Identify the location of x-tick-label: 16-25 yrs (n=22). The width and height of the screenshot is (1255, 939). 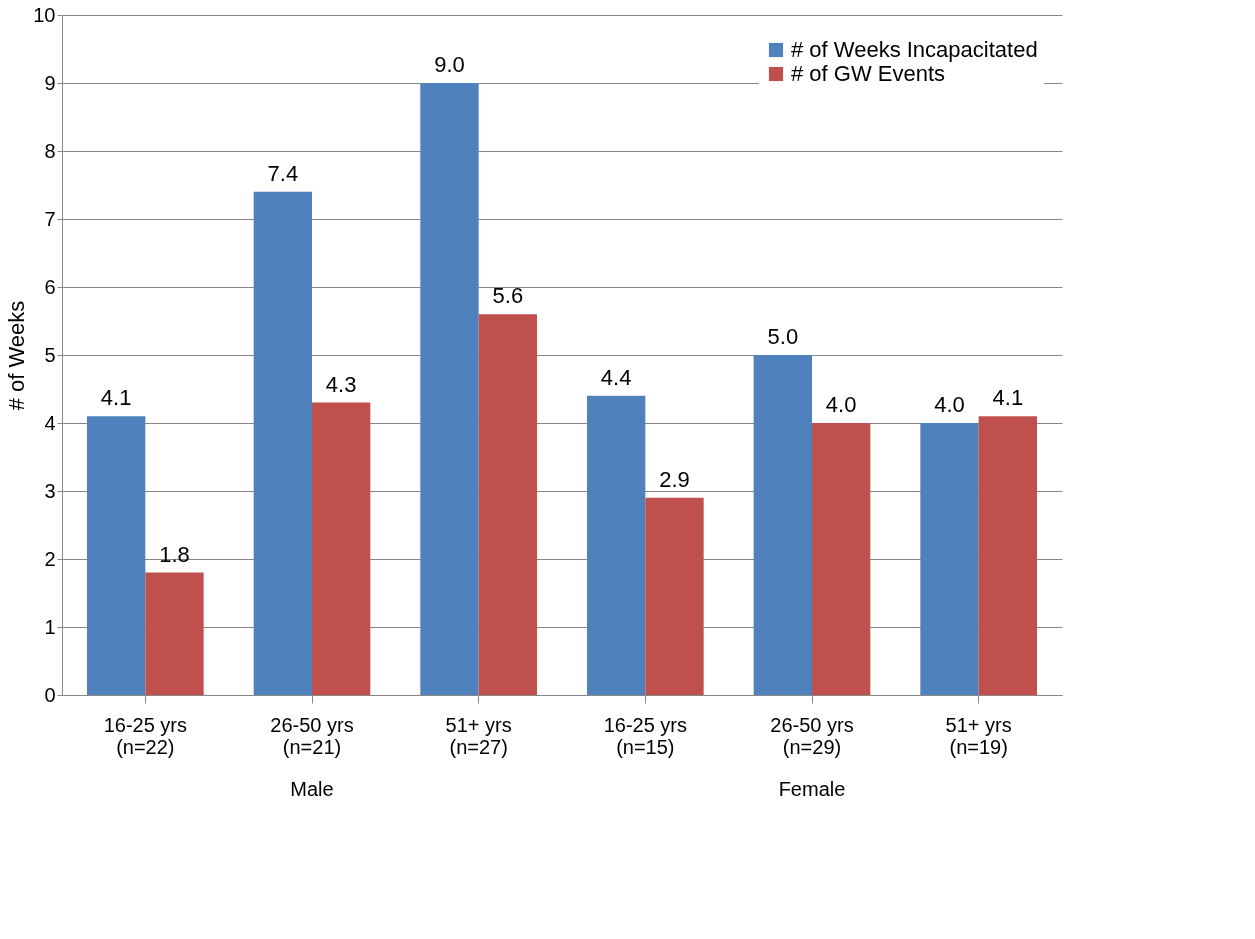
(145, 735).